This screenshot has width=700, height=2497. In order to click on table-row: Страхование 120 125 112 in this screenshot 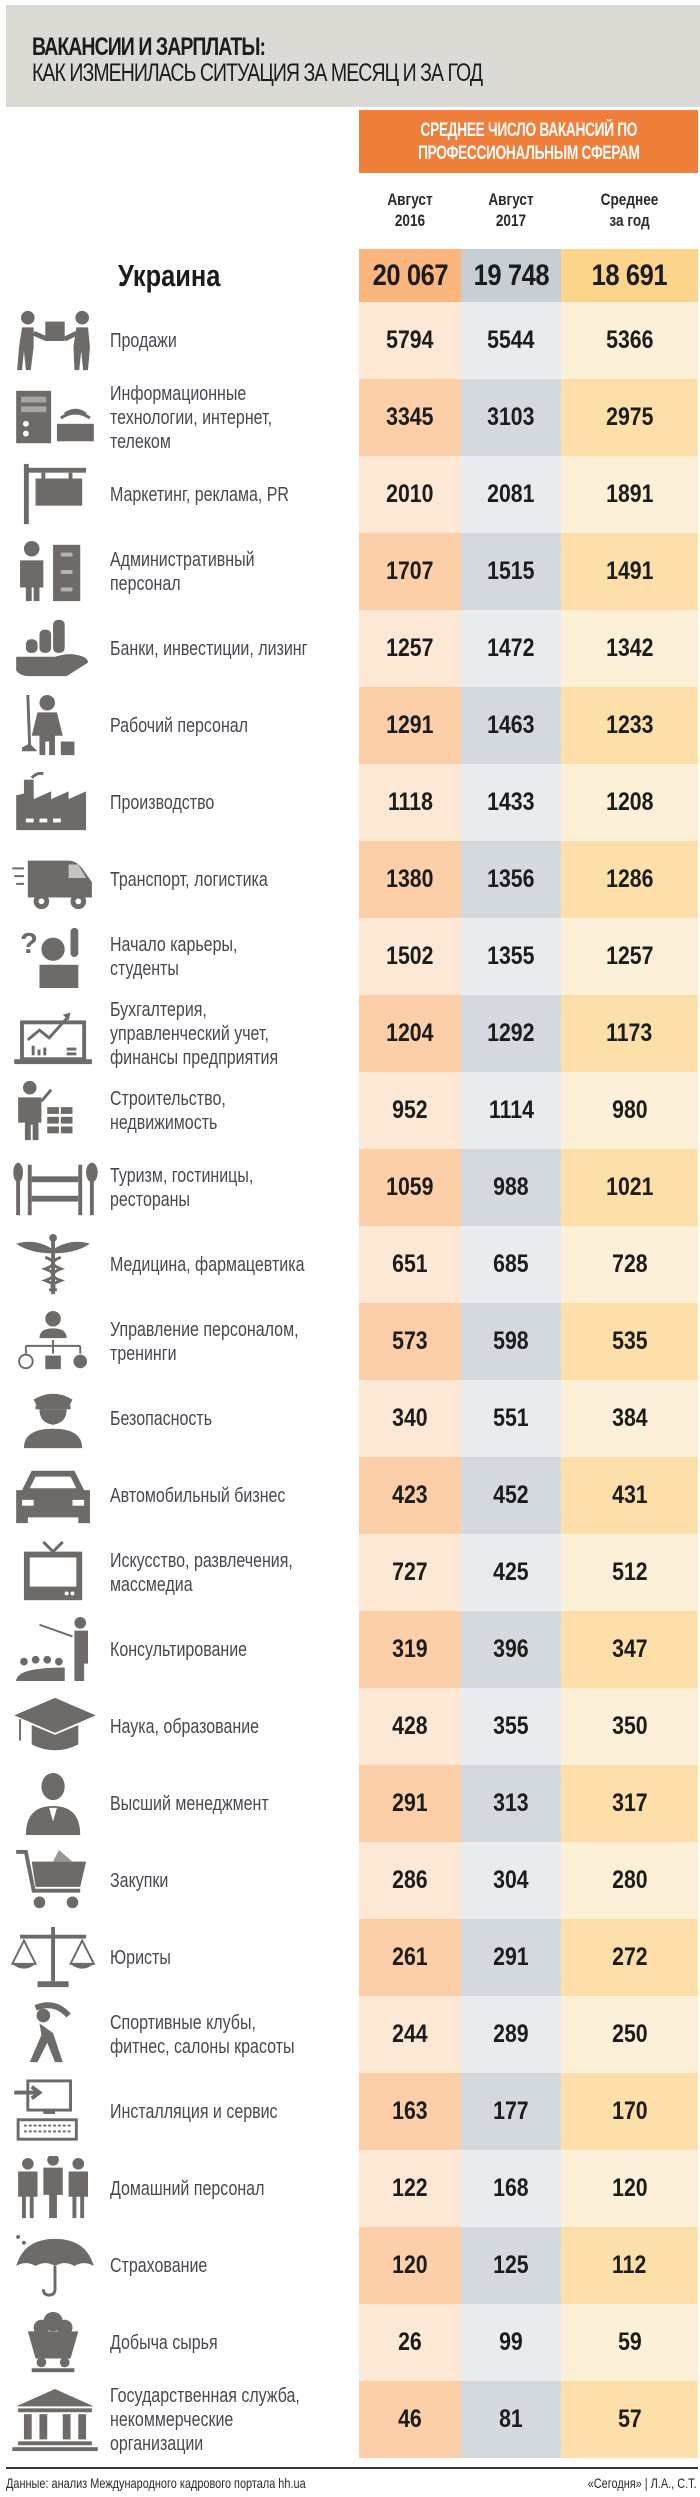, I will do `click(350, 2265)`.